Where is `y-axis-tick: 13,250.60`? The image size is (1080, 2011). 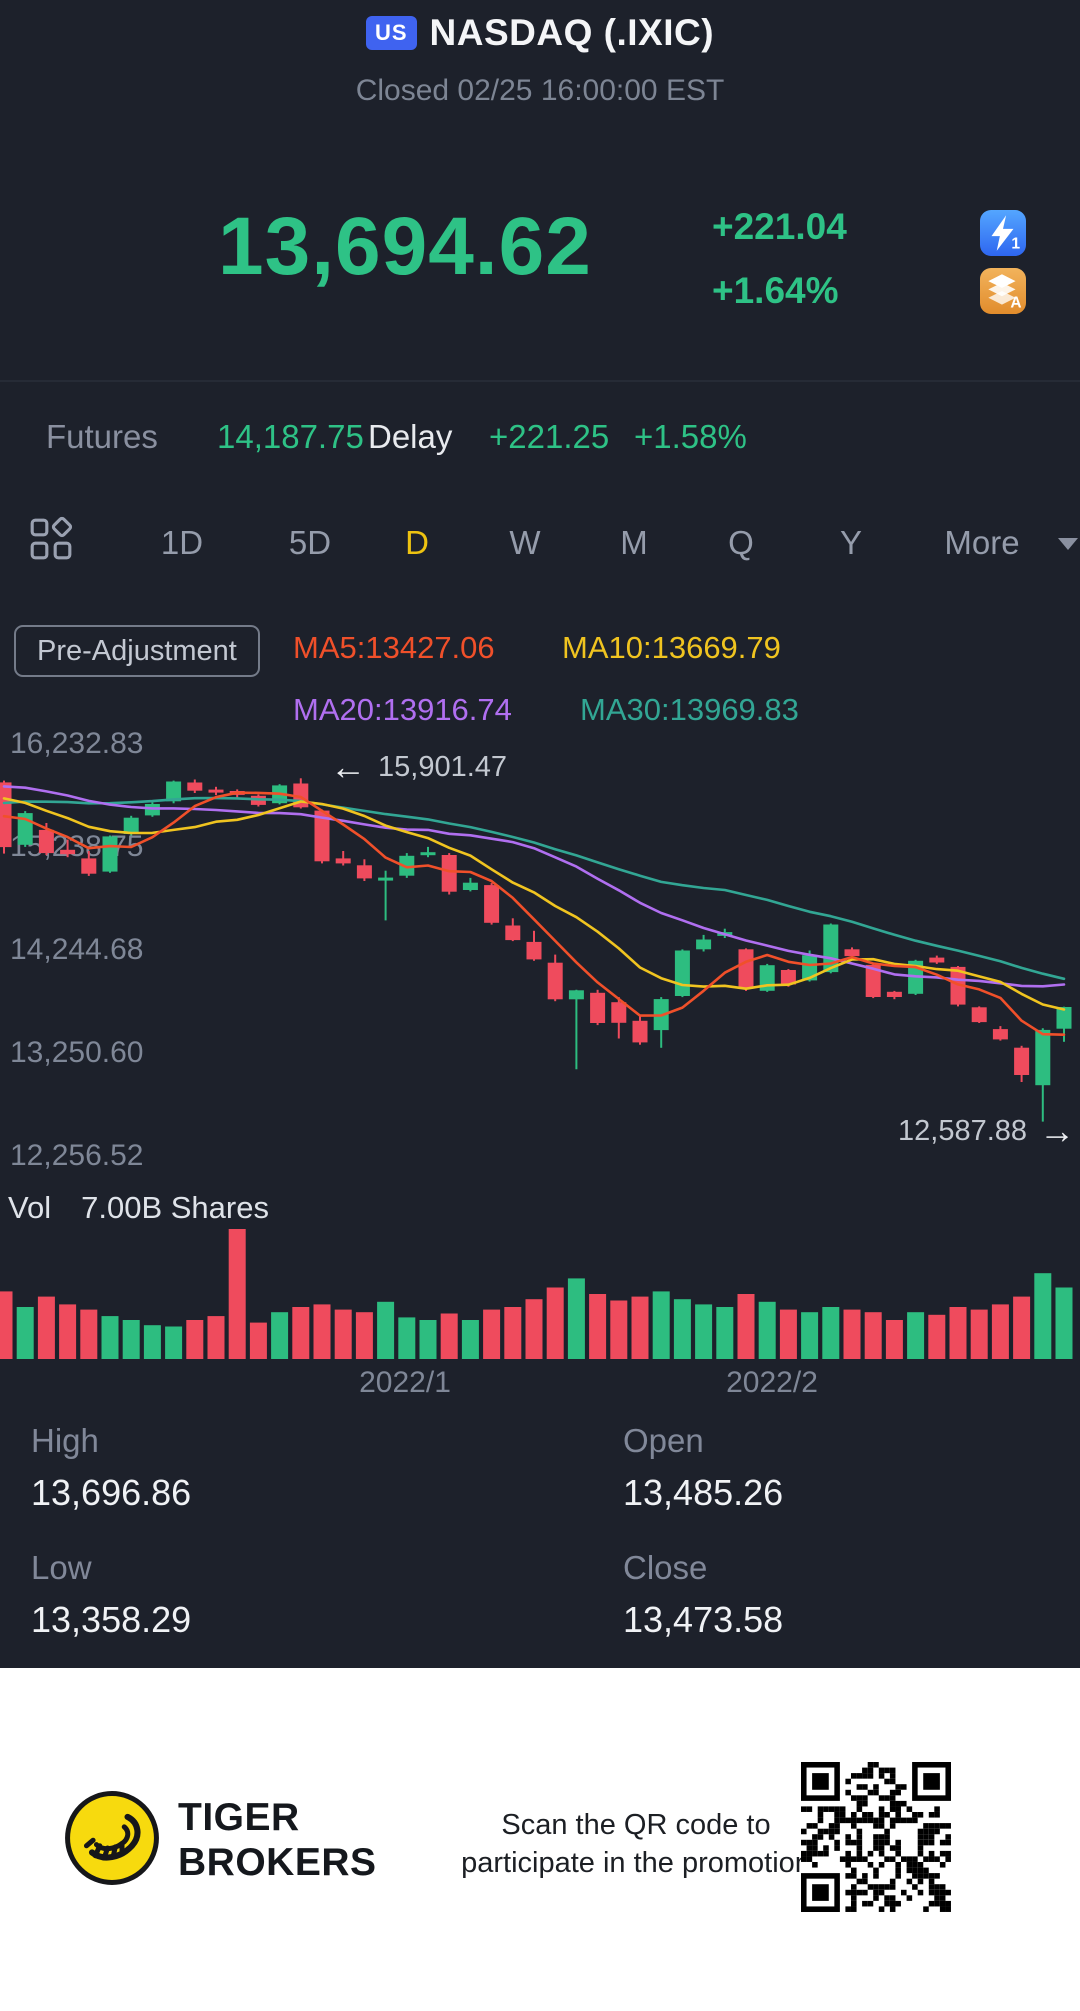
y-axis-tick: 13,250.60 is located at coordinates (77, 1052).